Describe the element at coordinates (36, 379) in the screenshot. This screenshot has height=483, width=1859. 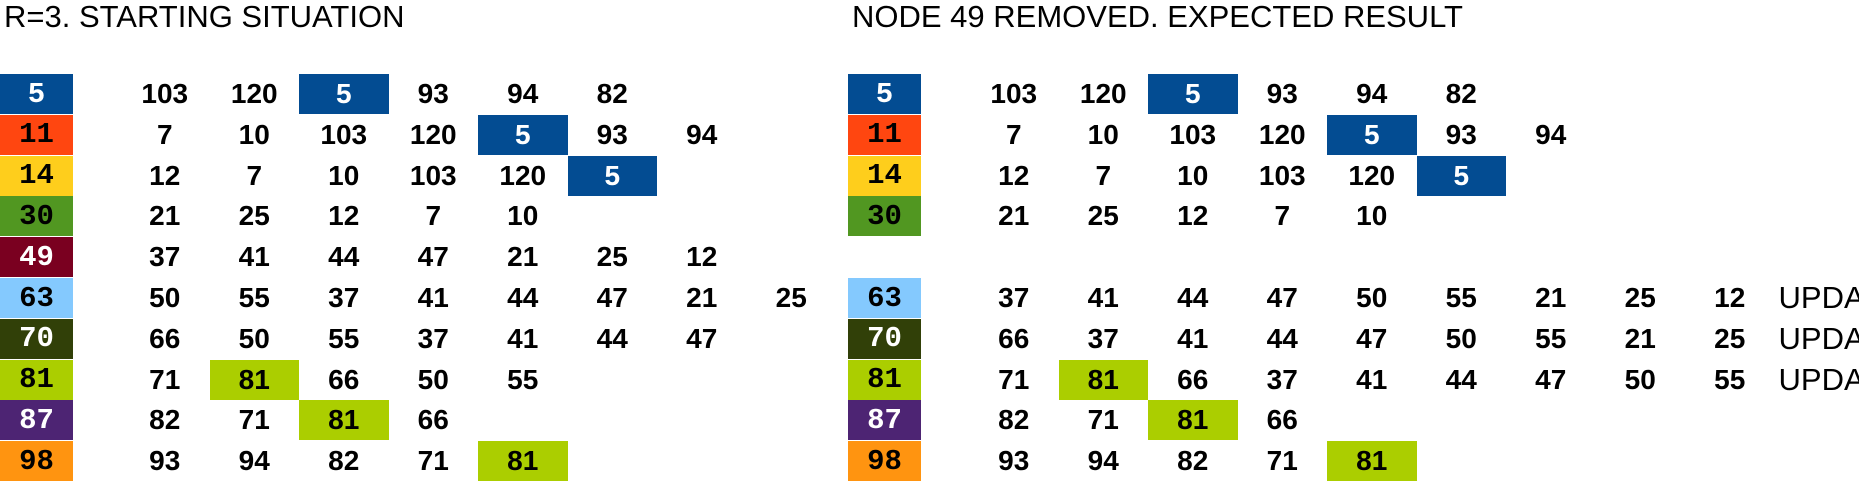
I see `node-cell: 81` at that location.